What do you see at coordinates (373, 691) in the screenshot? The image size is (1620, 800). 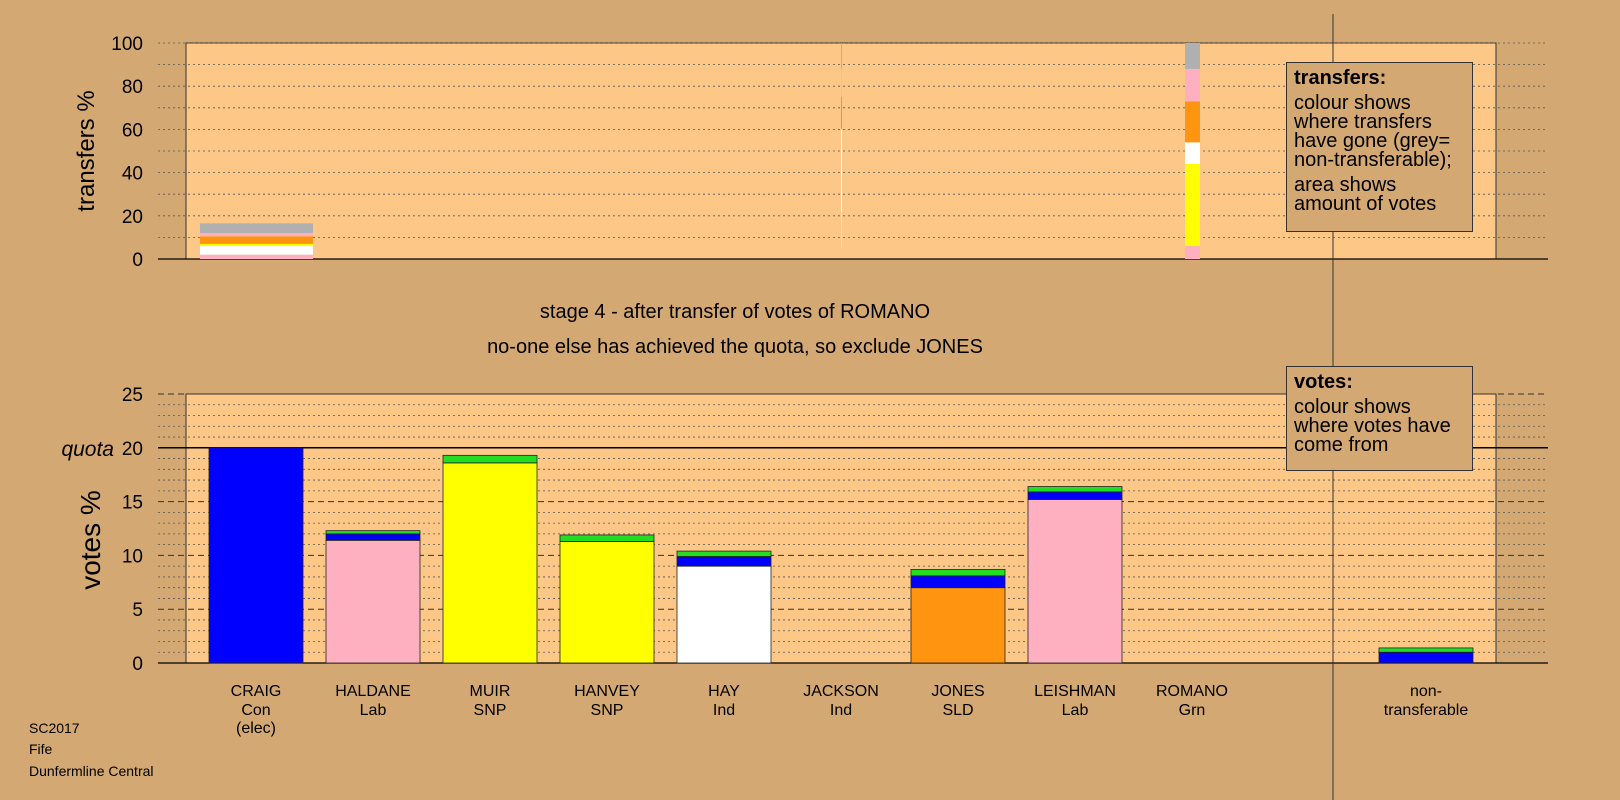 I see `candidate-name-haldane: HALDANE` at bounding box center [373, 691].